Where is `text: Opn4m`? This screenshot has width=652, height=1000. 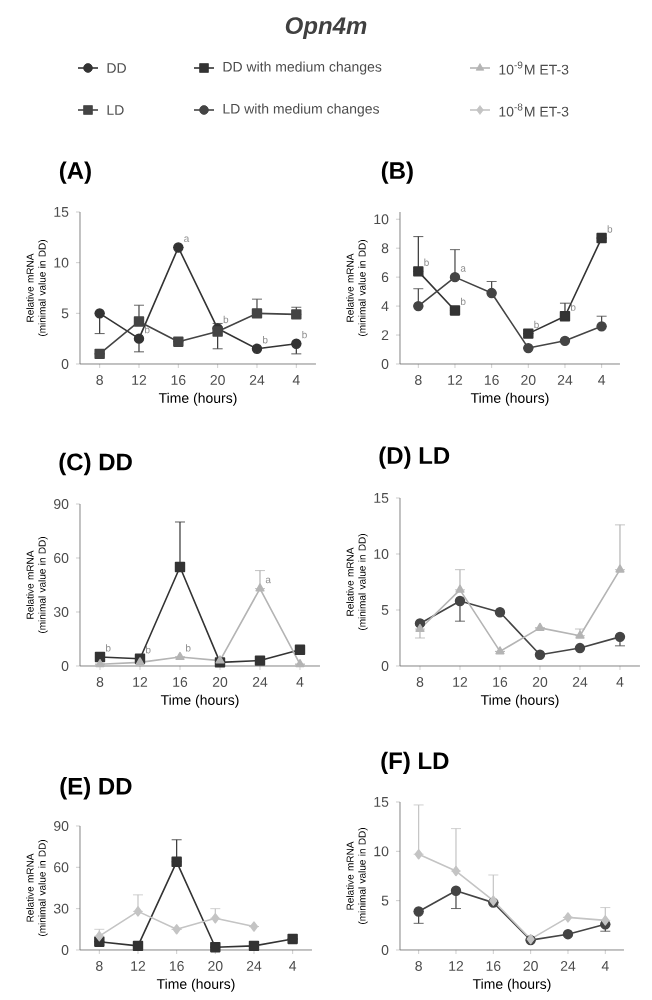
text: Opn4m is located at coordinates (326, 28).